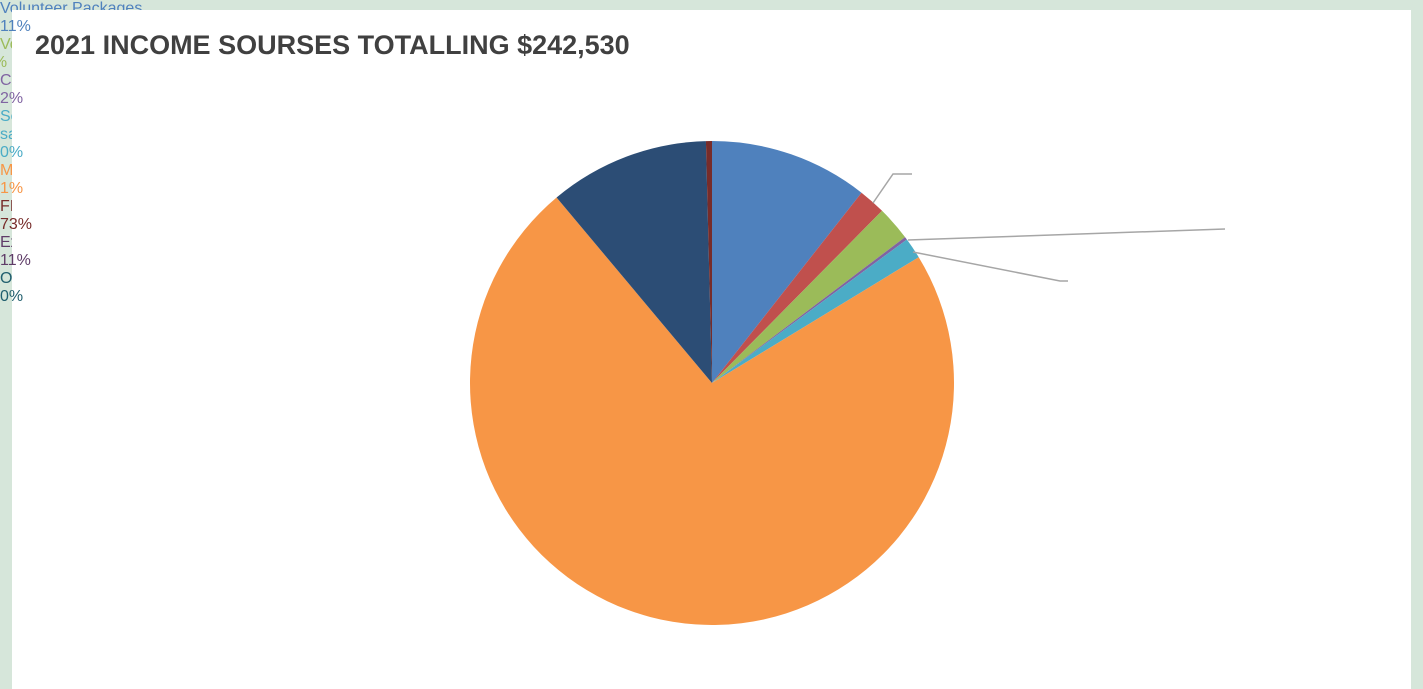 The width and height of the screenshot is (1423, 689). Describe the element at coordinates (332, 45) in the screenshot. I see `chart-title: 2021 INCOME SOURSES TOTALLING $242,530` at that location.